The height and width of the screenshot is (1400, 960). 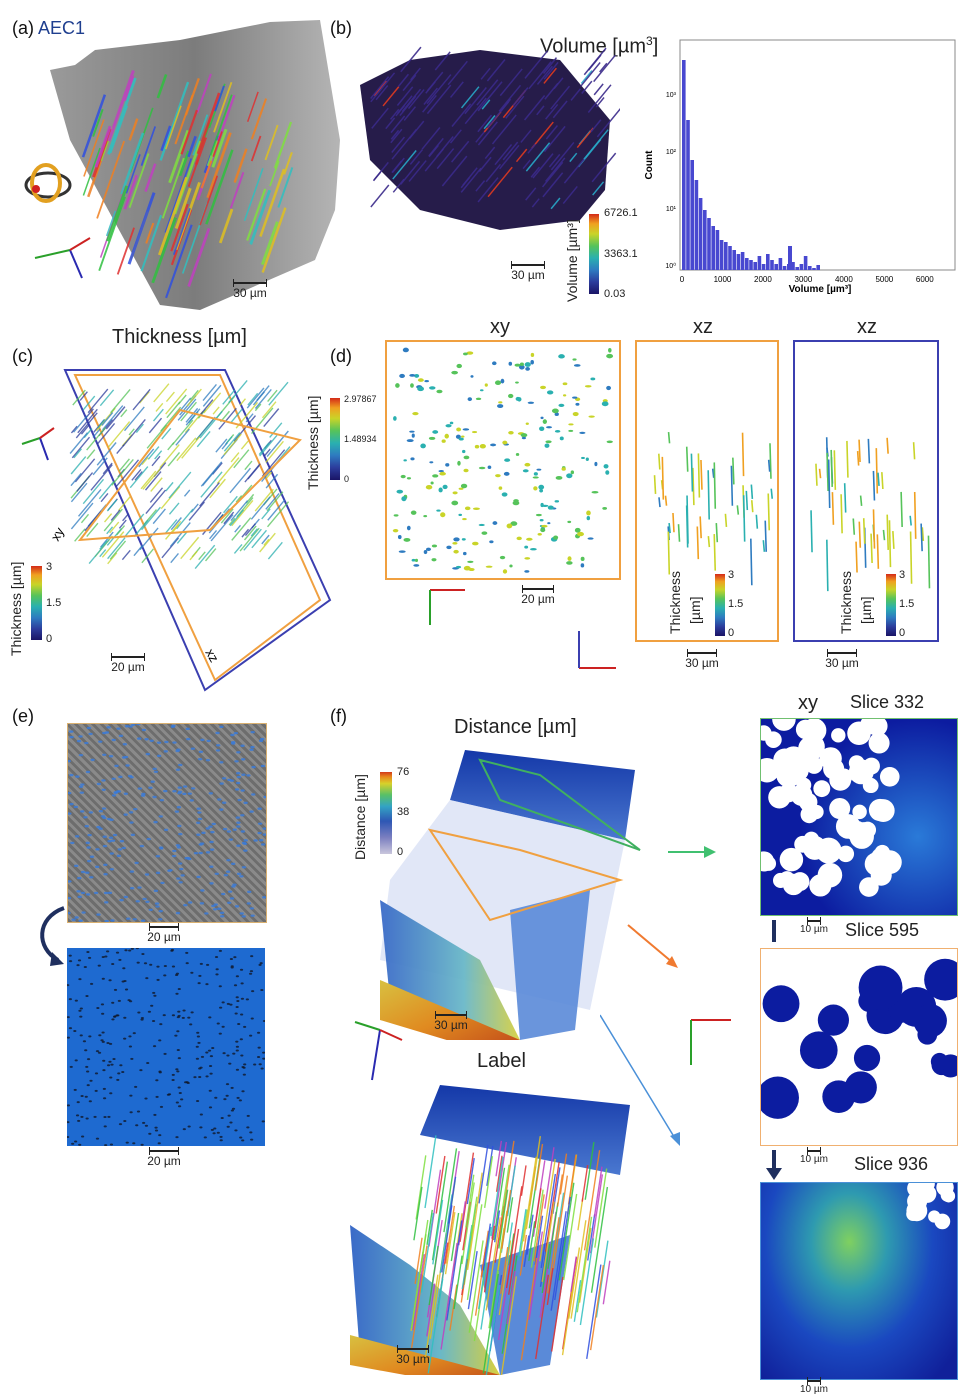 What do you see at coordinates (528, 271) in the screenshot?
I see `panel-b-scale-bar: 30 µm` at bounding box center [528, 271].